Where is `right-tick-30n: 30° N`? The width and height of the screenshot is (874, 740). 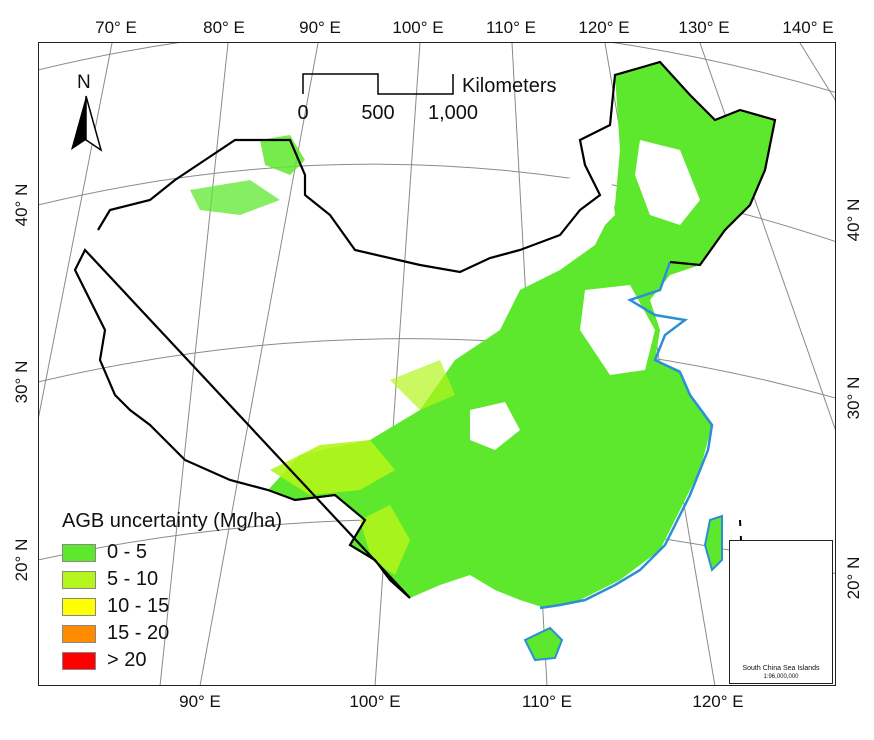 right-tick-30n: 30° N is located at coordinates (853, 398).